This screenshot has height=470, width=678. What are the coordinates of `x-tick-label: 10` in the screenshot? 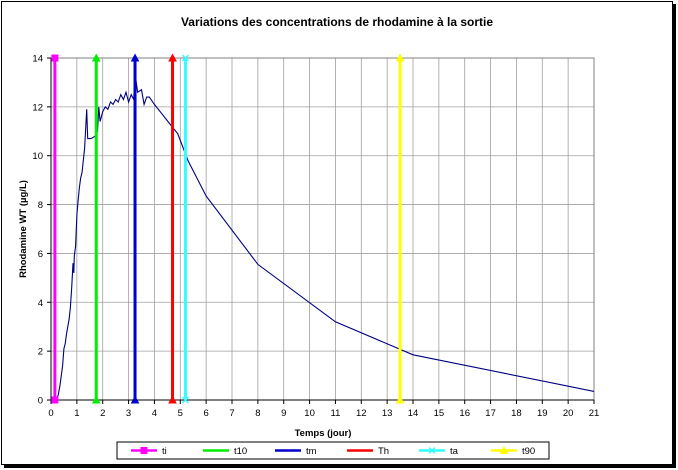 It's located at (309, 413).